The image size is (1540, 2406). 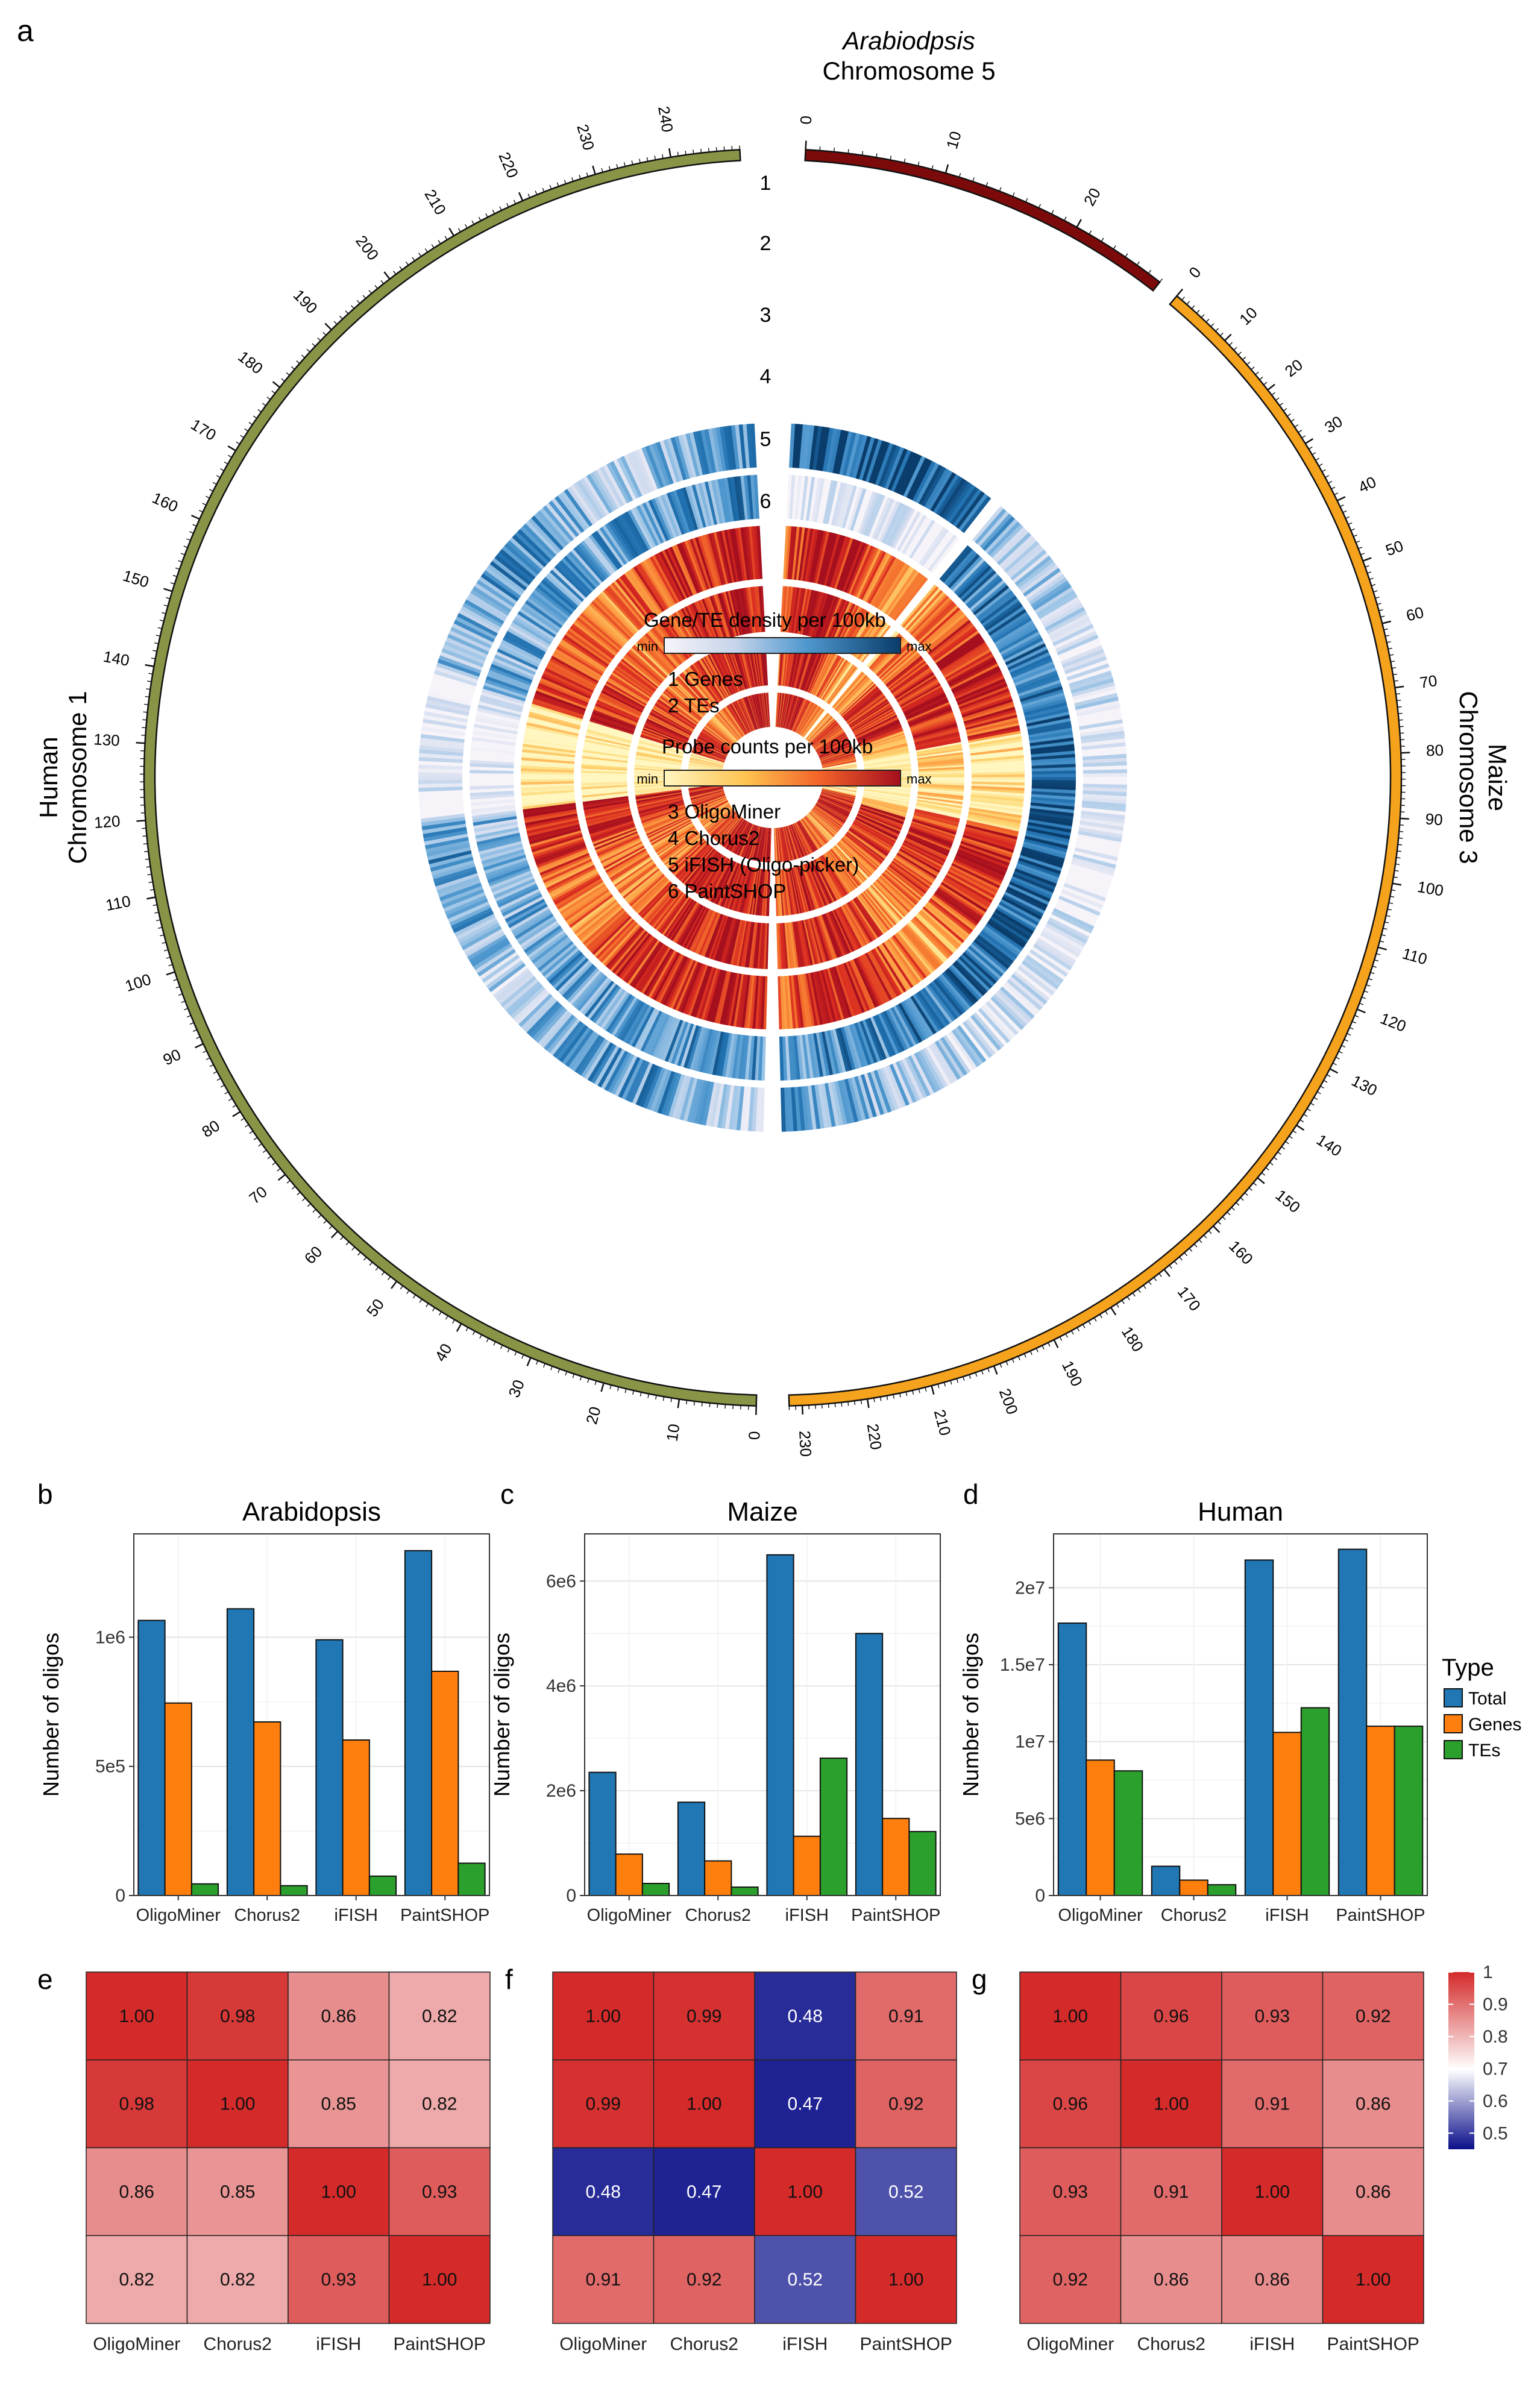 I want to click on bar-genes-paintshop, so click(x=896, y=1857).